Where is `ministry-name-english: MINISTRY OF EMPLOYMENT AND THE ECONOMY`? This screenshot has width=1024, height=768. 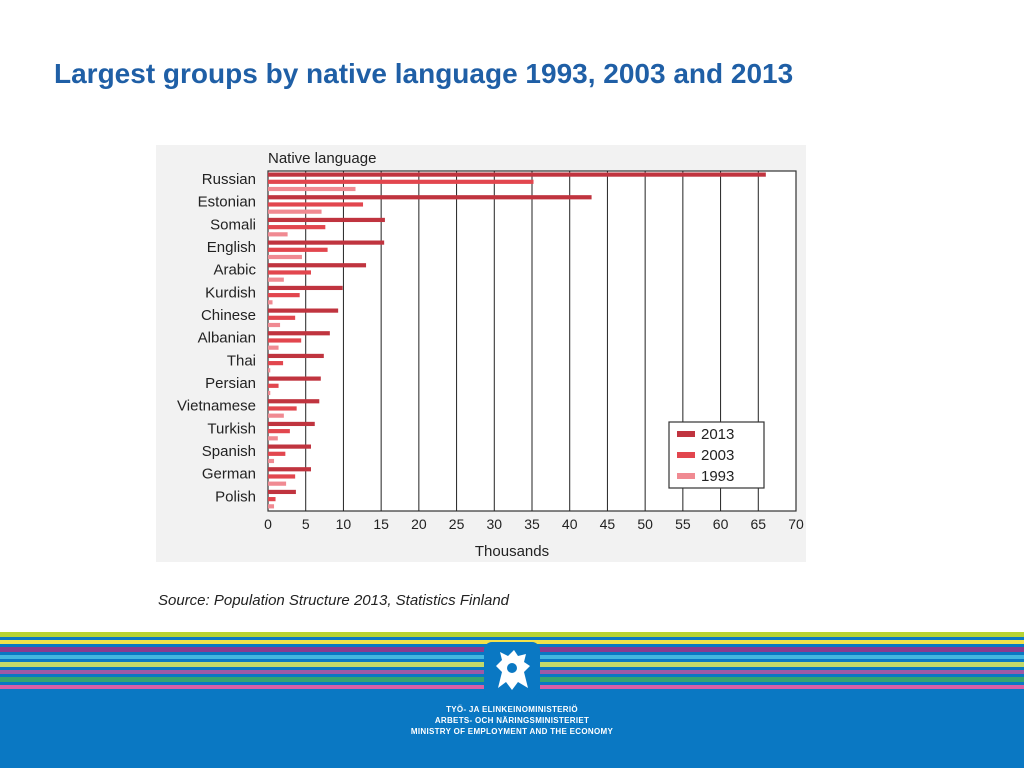 ministry-name-english: MINISTRY OF EMPLOYMENT AND THE ECONOMY is located at coordinates (512, 731).